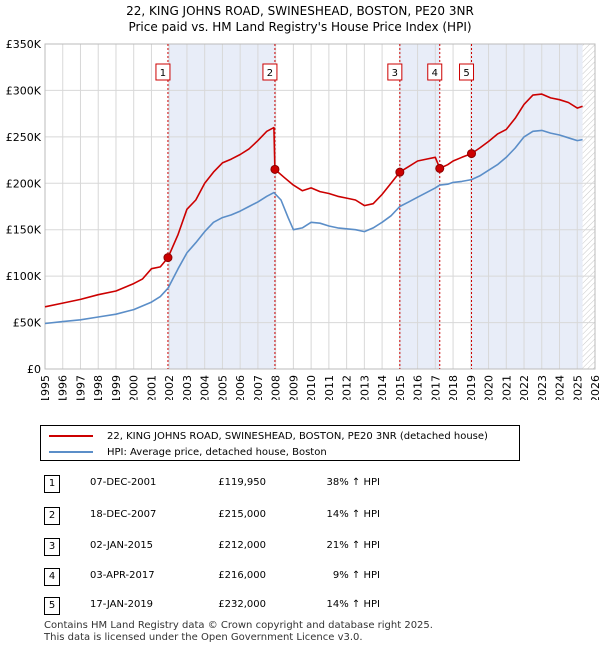  I want to click on x-tick-label: 2011, so click(329, 387).